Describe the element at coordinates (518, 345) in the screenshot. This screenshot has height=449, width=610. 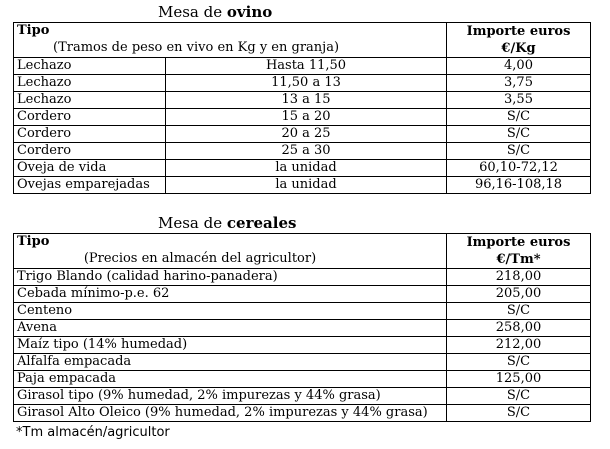
I see `cereales-cell-importe: 212,00` at that location.